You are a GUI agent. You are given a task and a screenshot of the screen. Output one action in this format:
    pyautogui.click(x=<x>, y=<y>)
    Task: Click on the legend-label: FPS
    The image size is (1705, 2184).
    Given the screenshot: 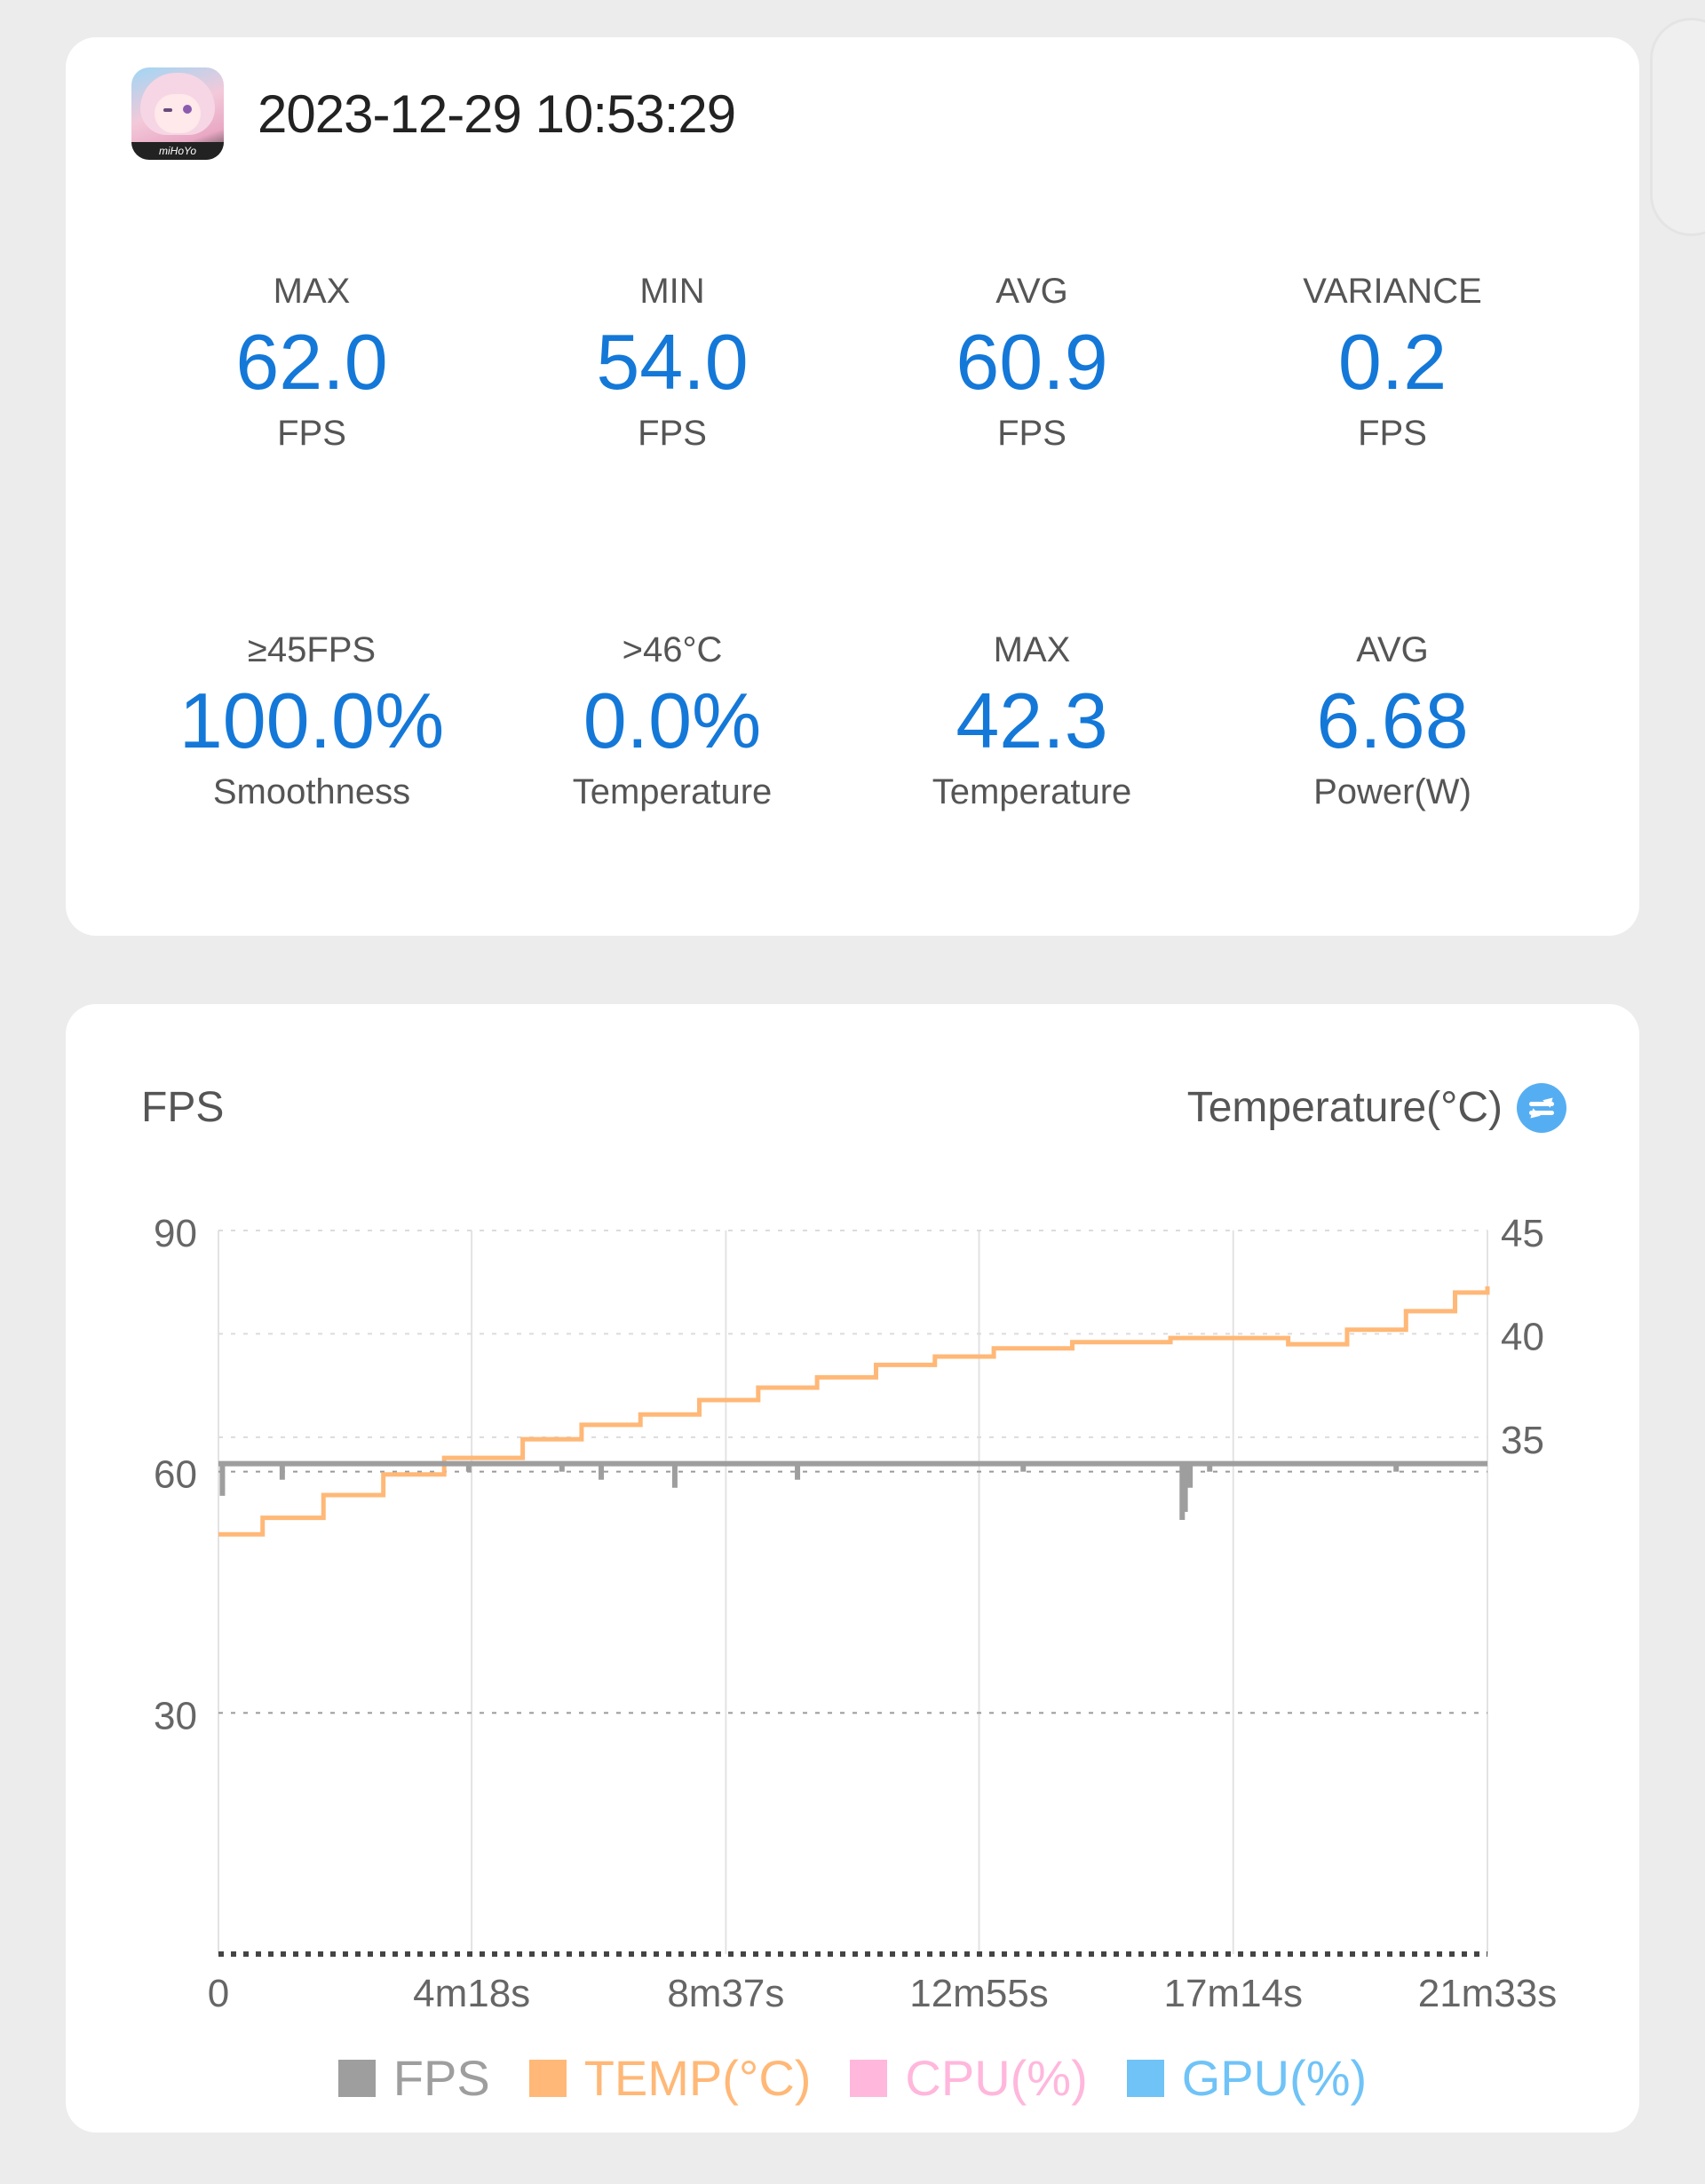 What is the action you would take?
    pyautogui.click(x=442, y=2078)
    